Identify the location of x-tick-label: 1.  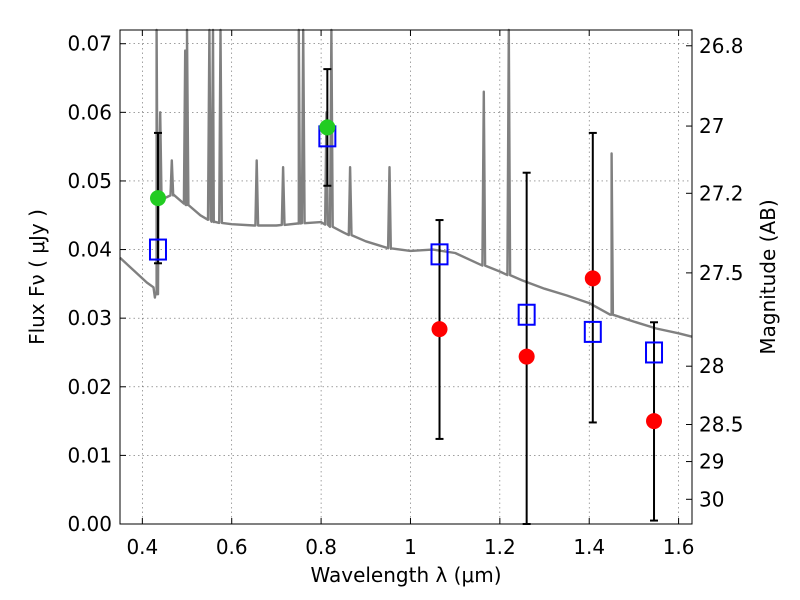
(410, 547).